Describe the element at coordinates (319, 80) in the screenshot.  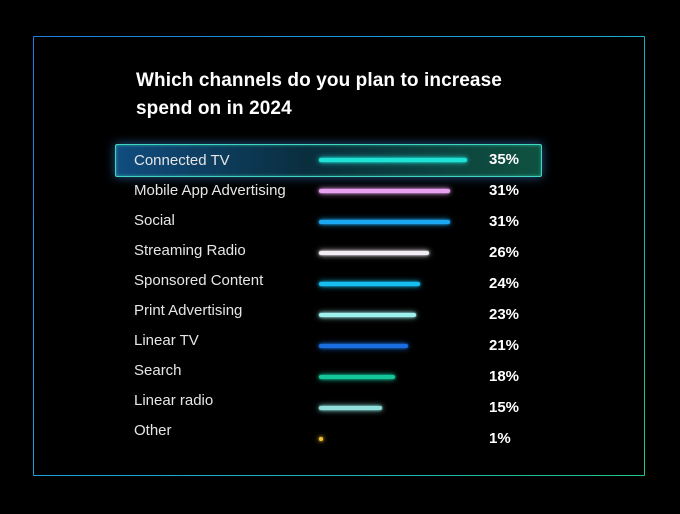
I see `chart-title-line-1: Which channels do you plan to increase` at that location.